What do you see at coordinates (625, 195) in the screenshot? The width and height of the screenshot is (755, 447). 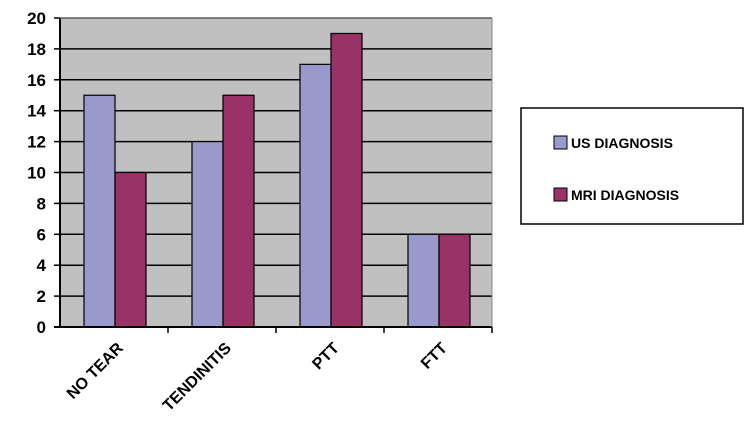 I see `legend-label-mri-diagnosis: MRI DIAGNOSIS` at bounding box center [625, 195].